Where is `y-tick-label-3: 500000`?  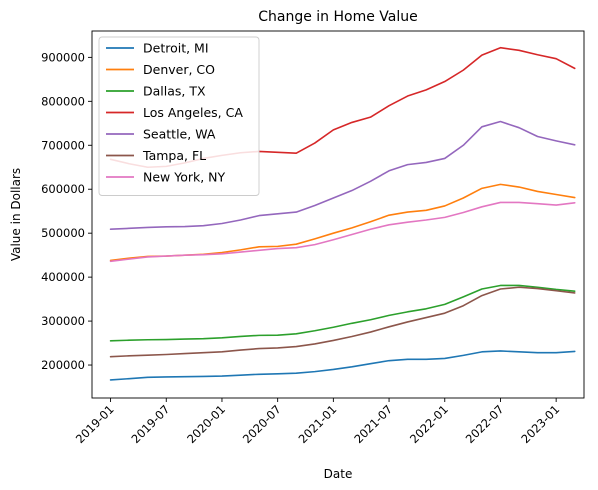 y-tick-label-3: 500000 is located at coordinates (63, 233).